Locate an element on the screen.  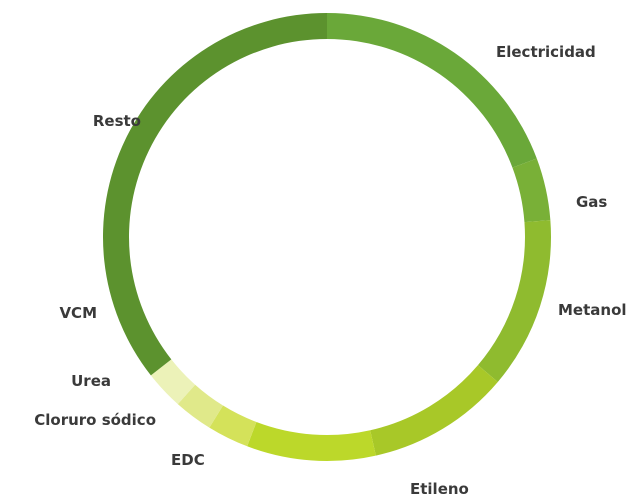
slice-edc is located at coordinates (311, 441).